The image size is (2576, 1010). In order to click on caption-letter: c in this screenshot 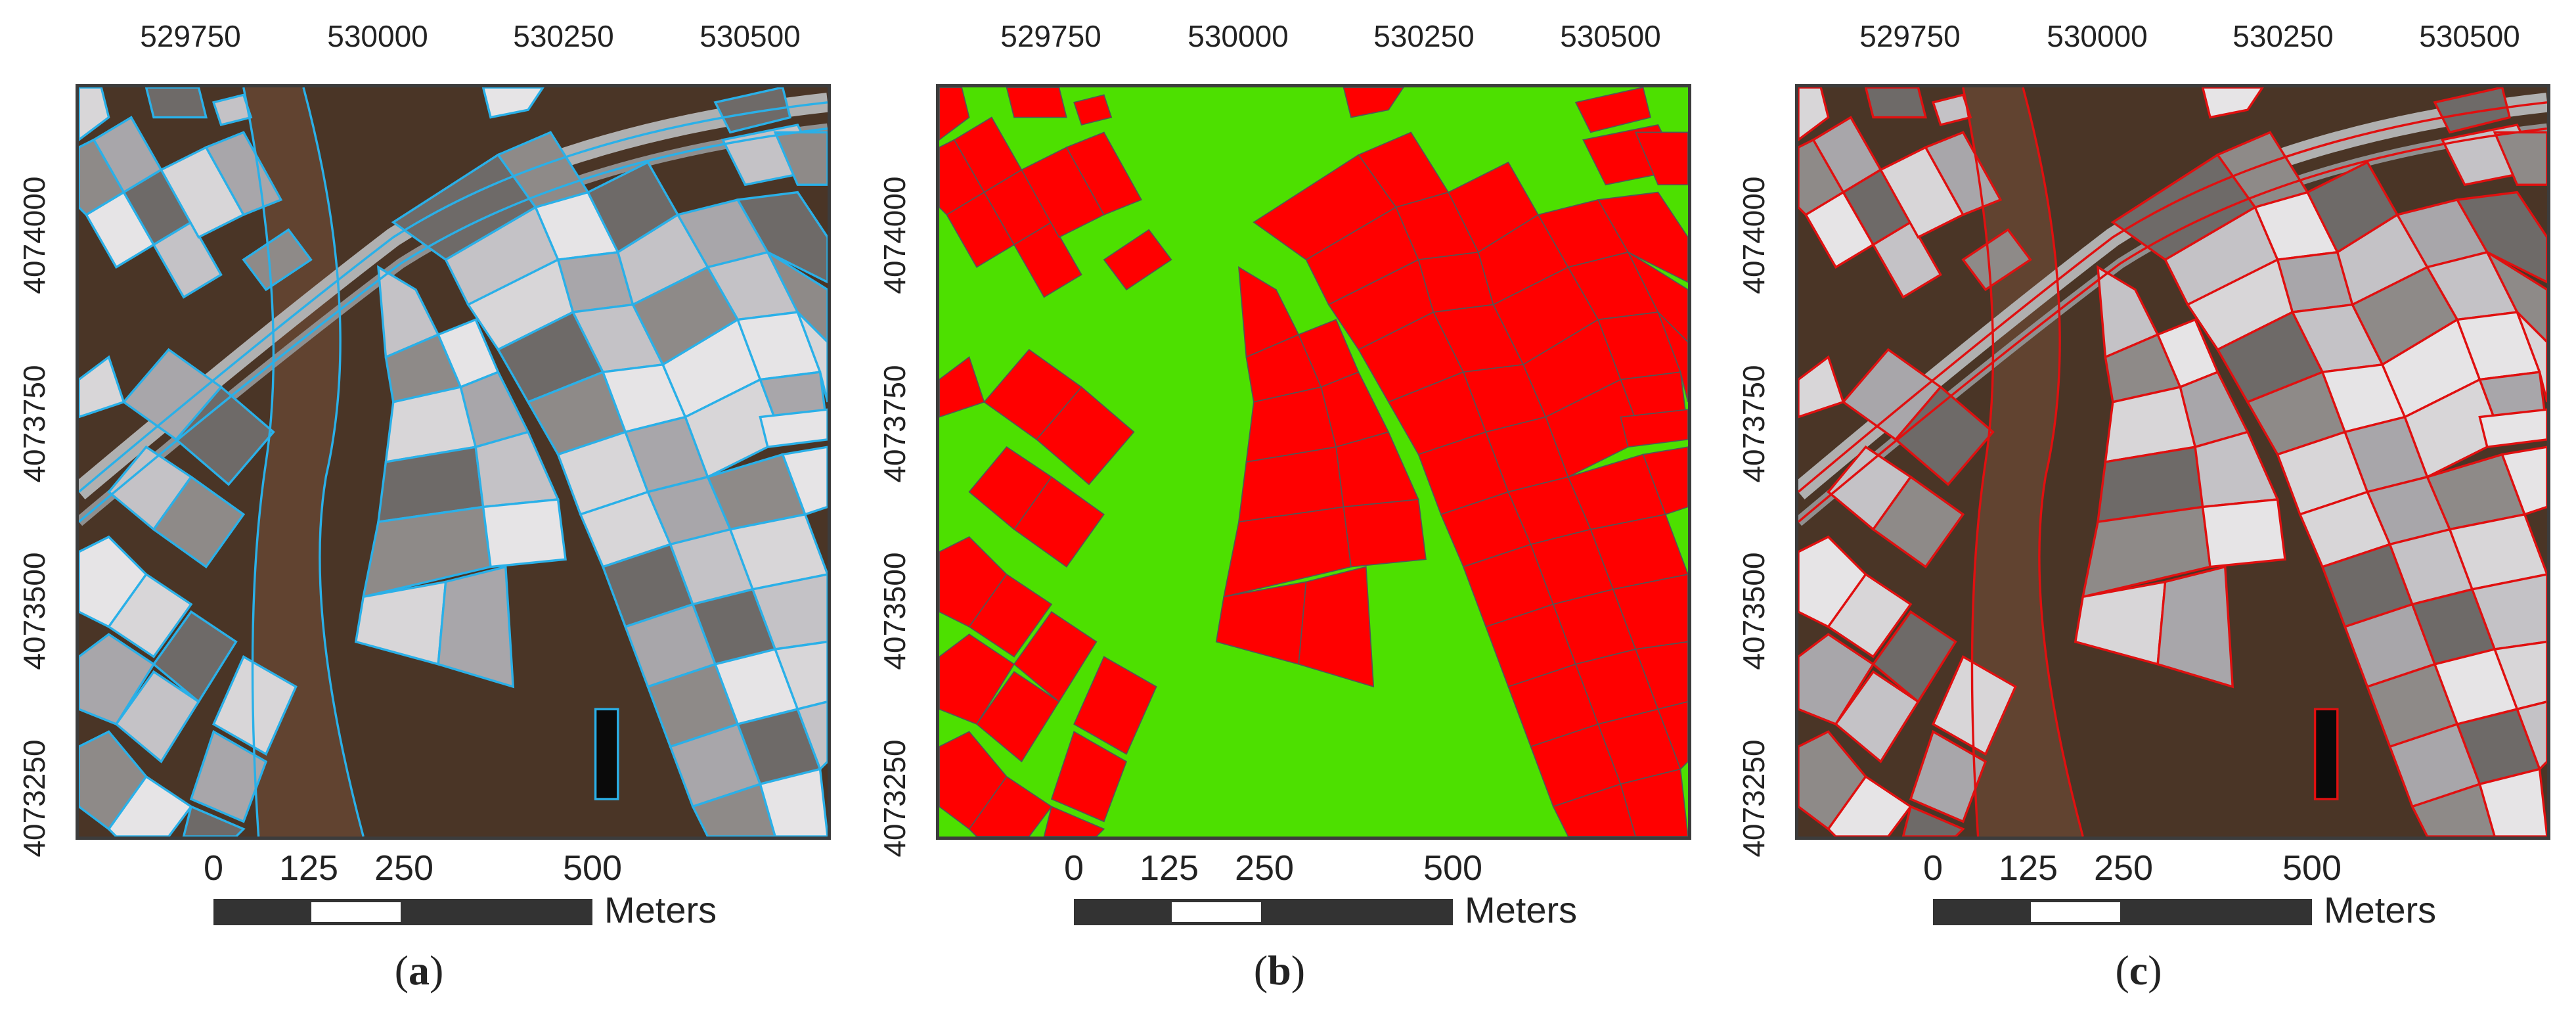, I will do `click(2138, 970)`.